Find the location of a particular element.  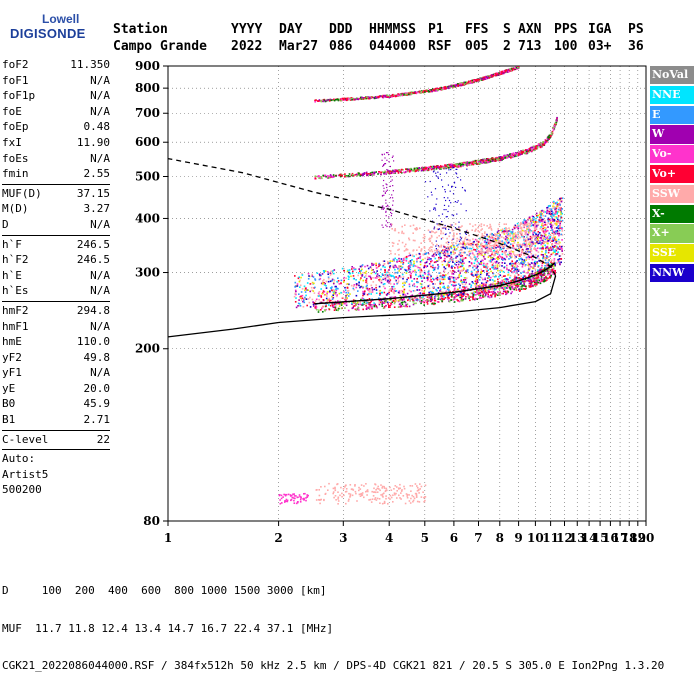

y-tick-label: 400 is located at coordinates (147, 218).